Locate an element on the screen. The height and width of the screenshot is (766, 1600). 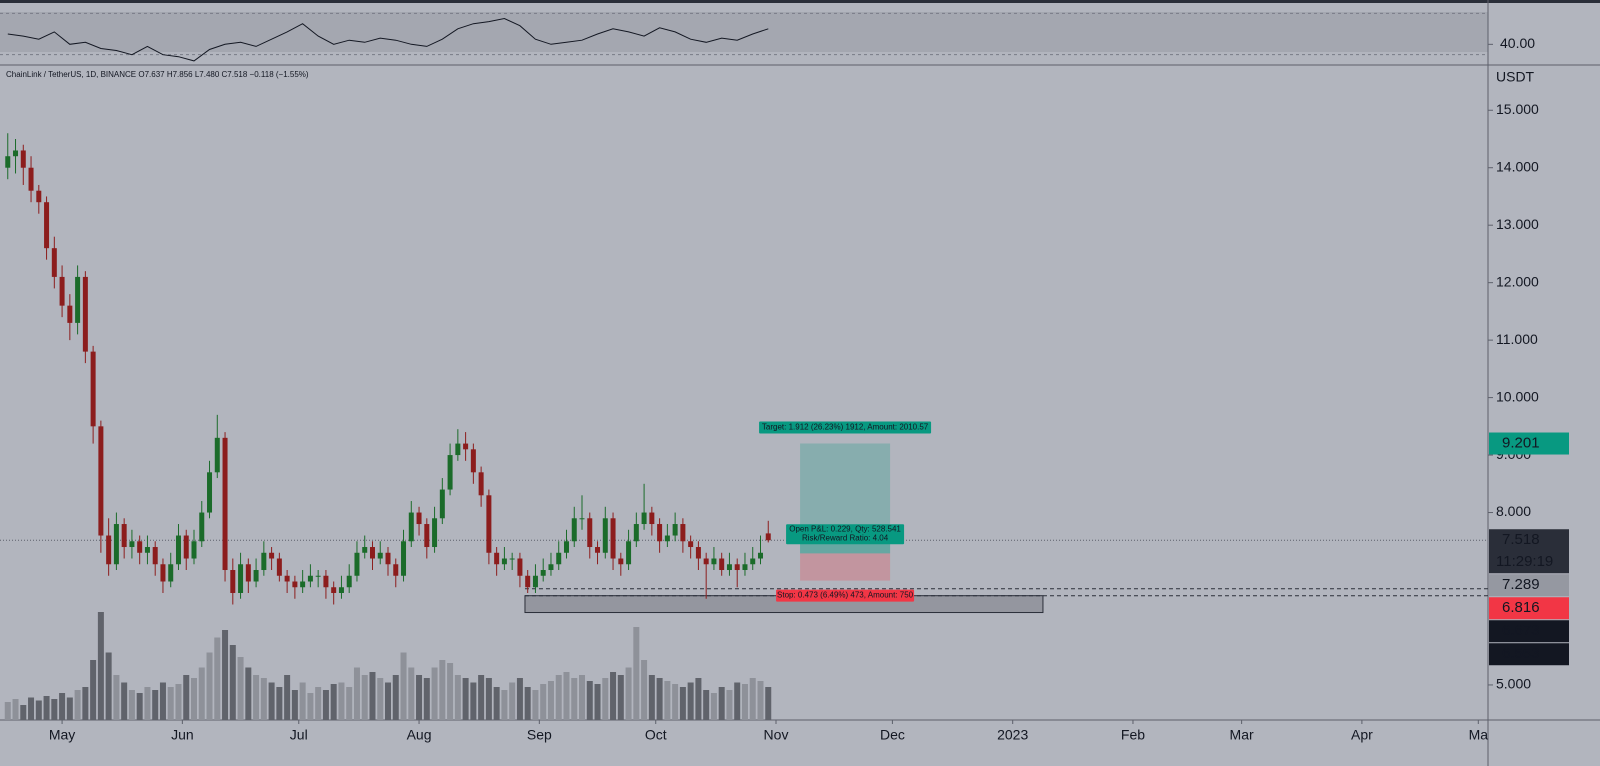
y-tick-label: 13.000 is located at coordinates (1517, 224).